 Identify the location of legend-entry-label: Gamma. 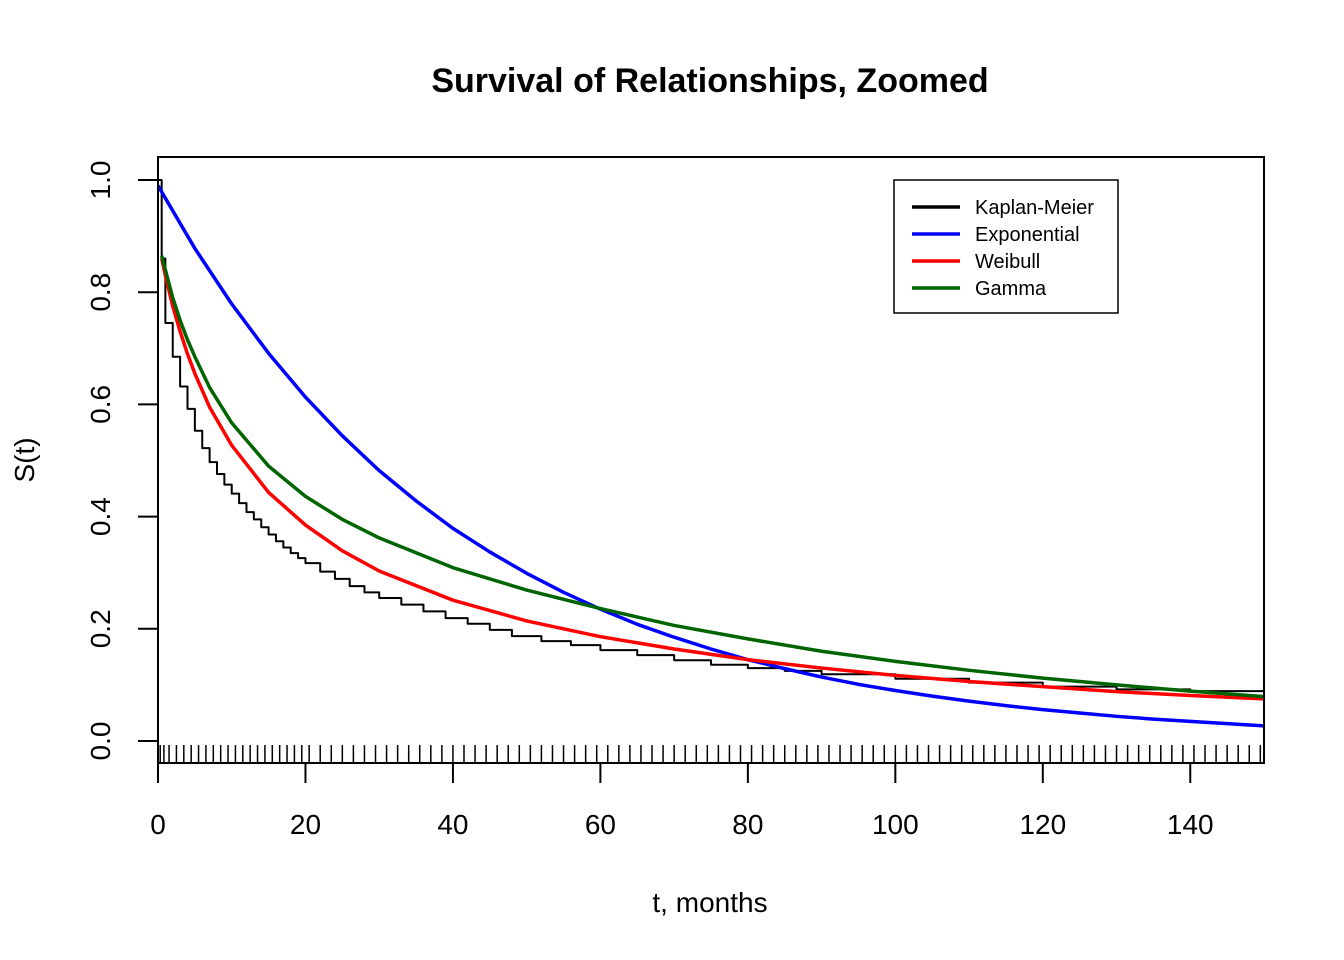
(1011, 289).